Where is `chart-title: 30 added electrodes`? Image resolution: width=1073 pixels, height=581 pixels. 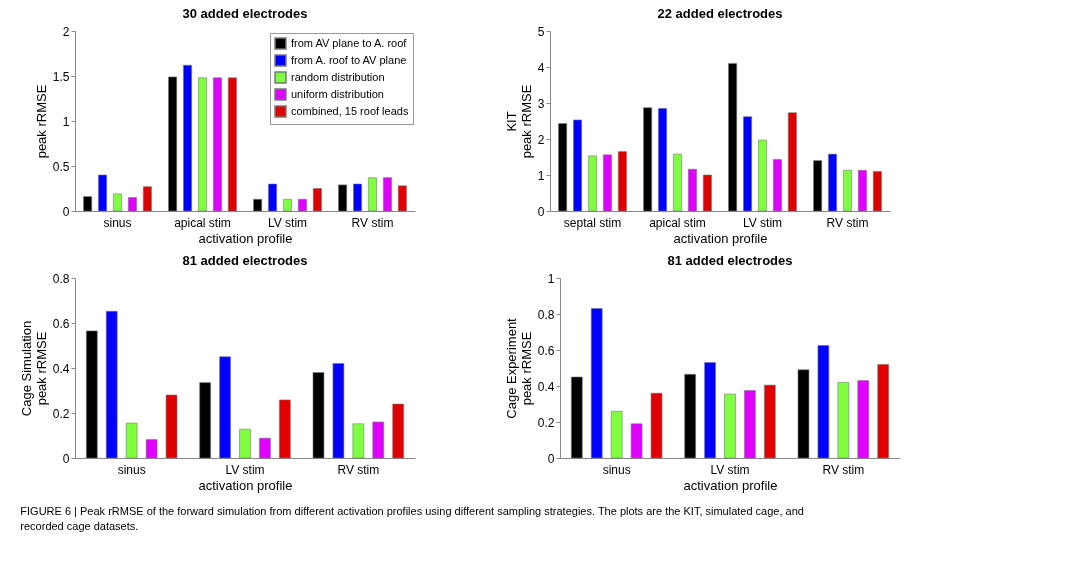
chart-title: 30 added electrodes is located at coordinates (245, 13).